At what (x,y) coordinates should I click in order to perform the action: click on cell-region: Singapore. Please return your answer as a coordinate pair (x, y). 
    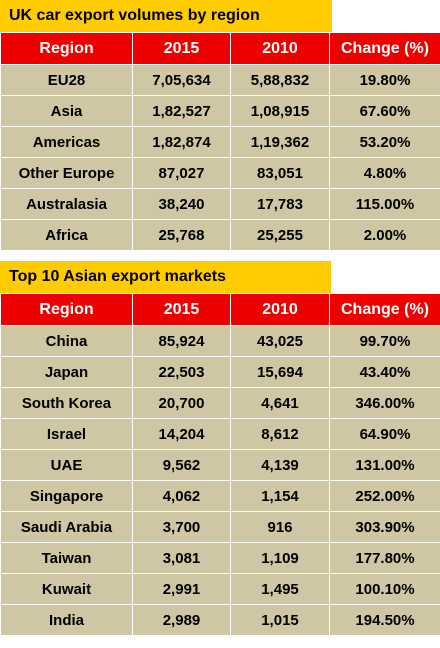
    Looking at the image, I should click on (66, 496).